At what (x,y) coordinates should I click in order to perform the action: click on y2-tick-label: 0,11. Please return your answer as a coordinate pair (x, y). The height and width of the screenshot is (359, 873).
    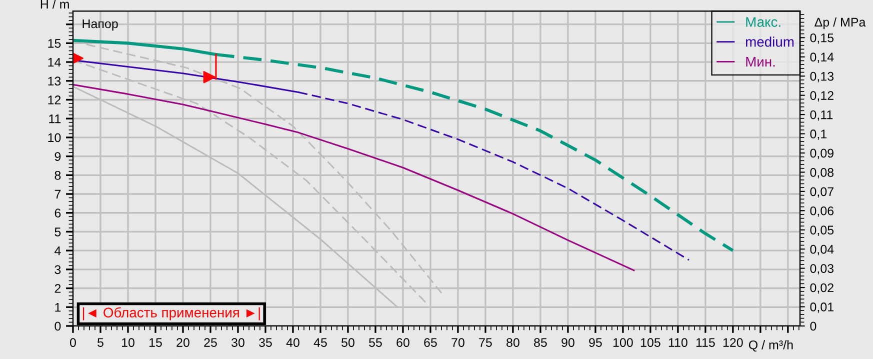
    Looking at the image, I should click on (821, 115).